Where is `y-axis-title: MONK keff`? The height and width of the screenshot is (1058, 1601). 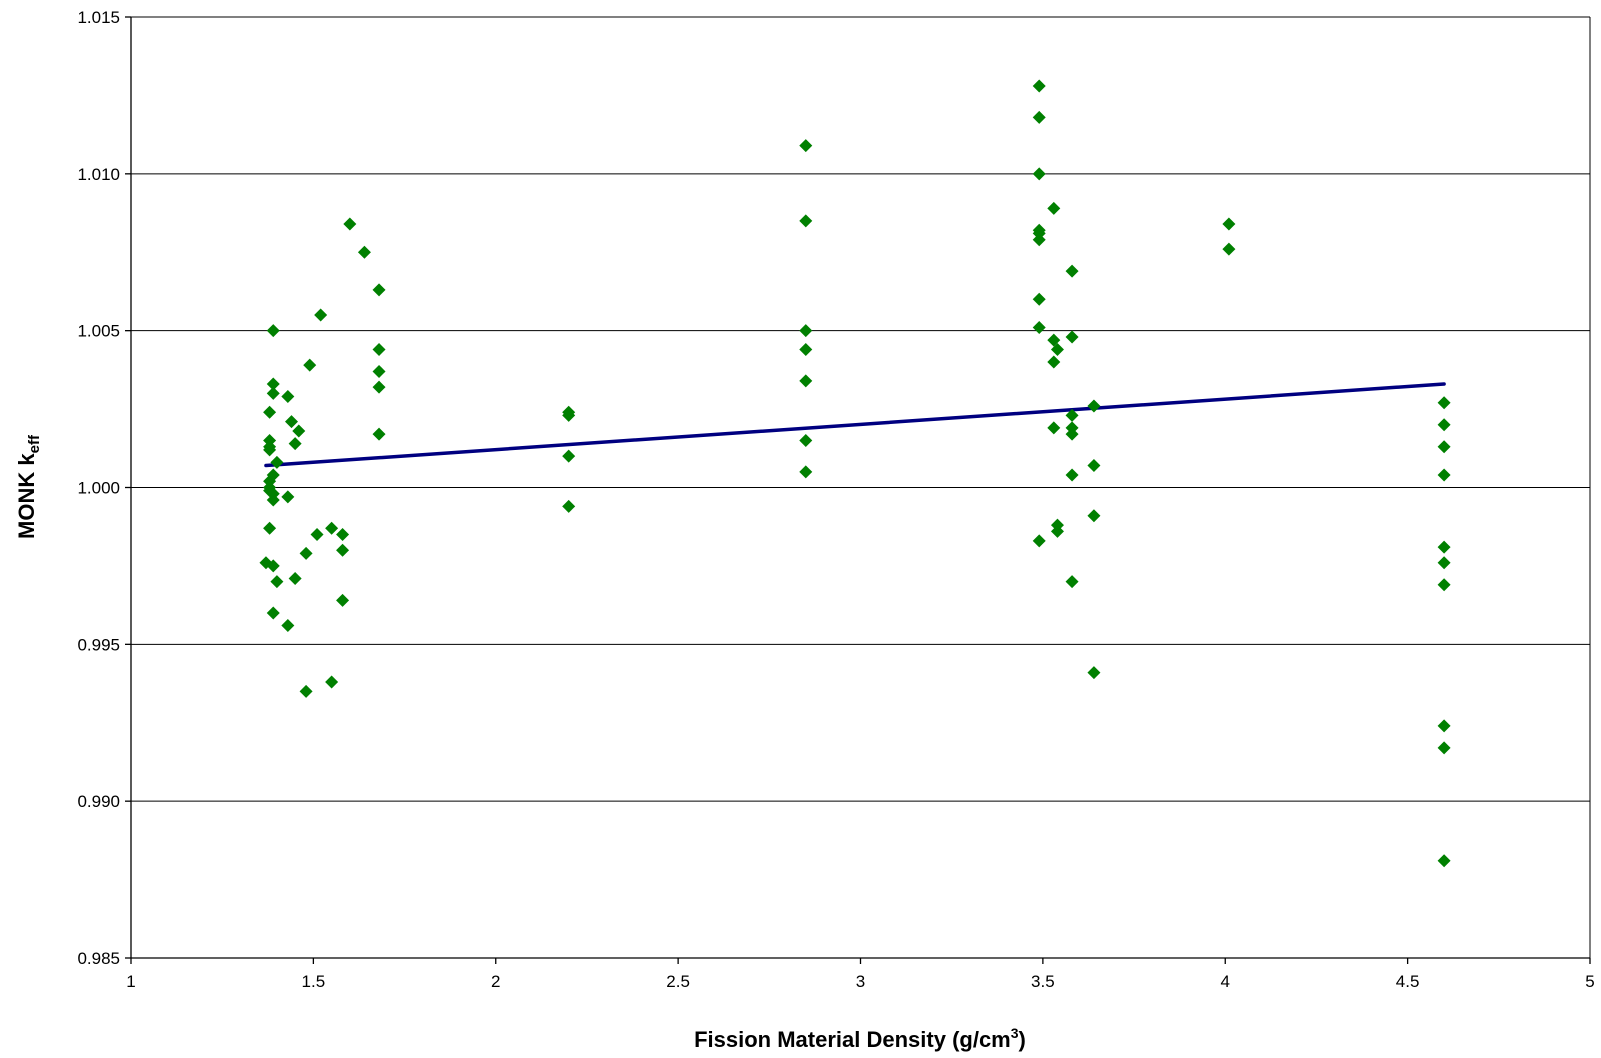 y-axis-title: MONK keff is located at coordinates (28, 486).